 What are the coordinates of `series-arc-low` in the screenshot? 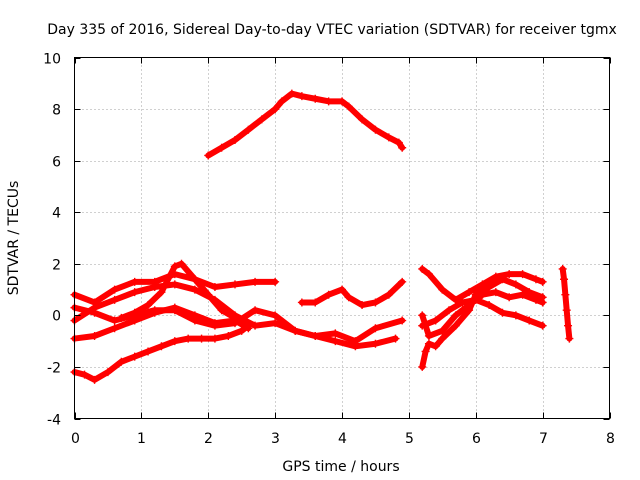 It's located at (161, 352).